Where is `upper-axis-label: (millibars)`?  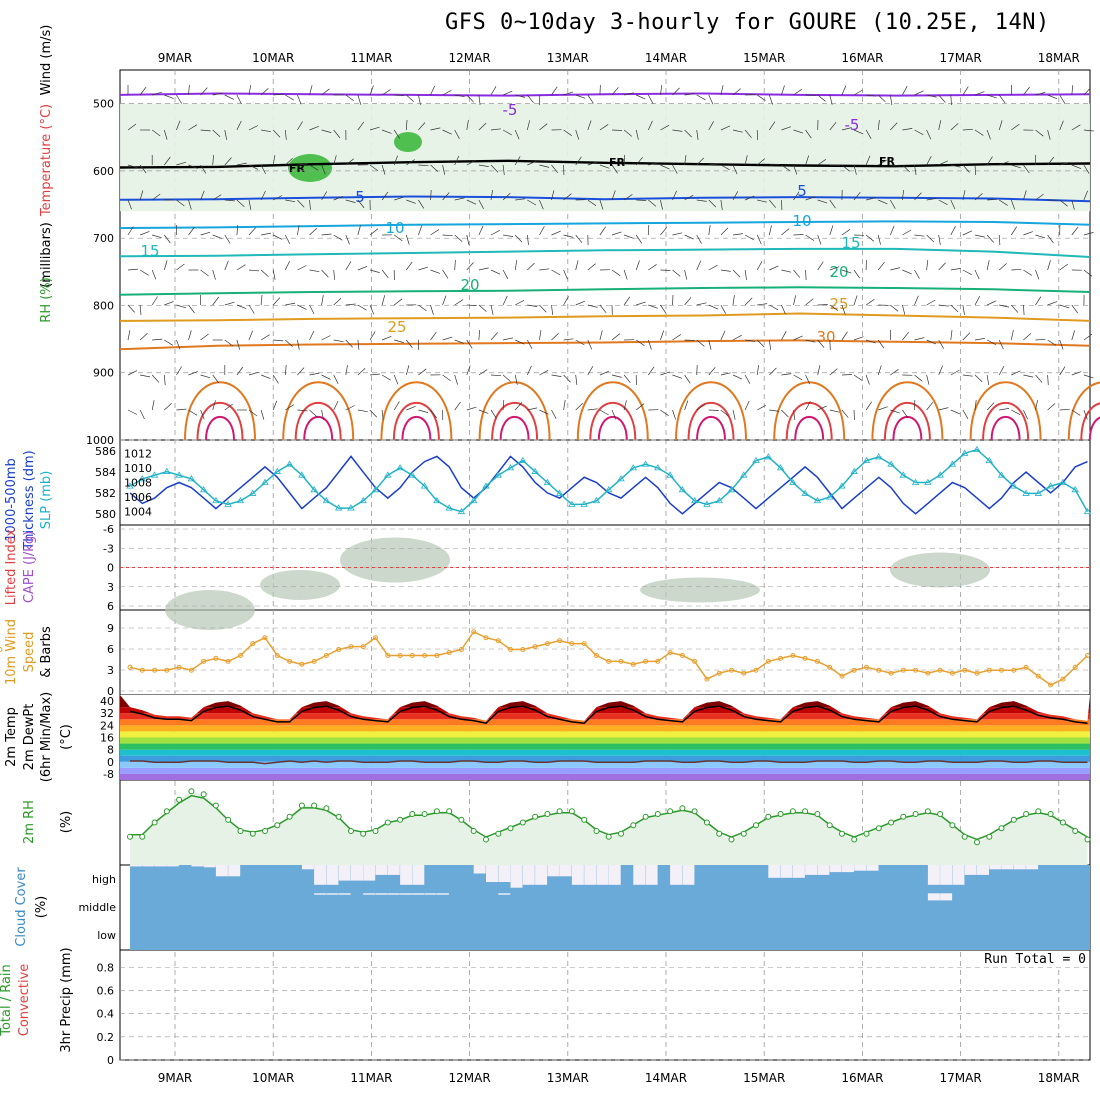
upper-axis-label: (millibars) is located at coordinates (46, 255).